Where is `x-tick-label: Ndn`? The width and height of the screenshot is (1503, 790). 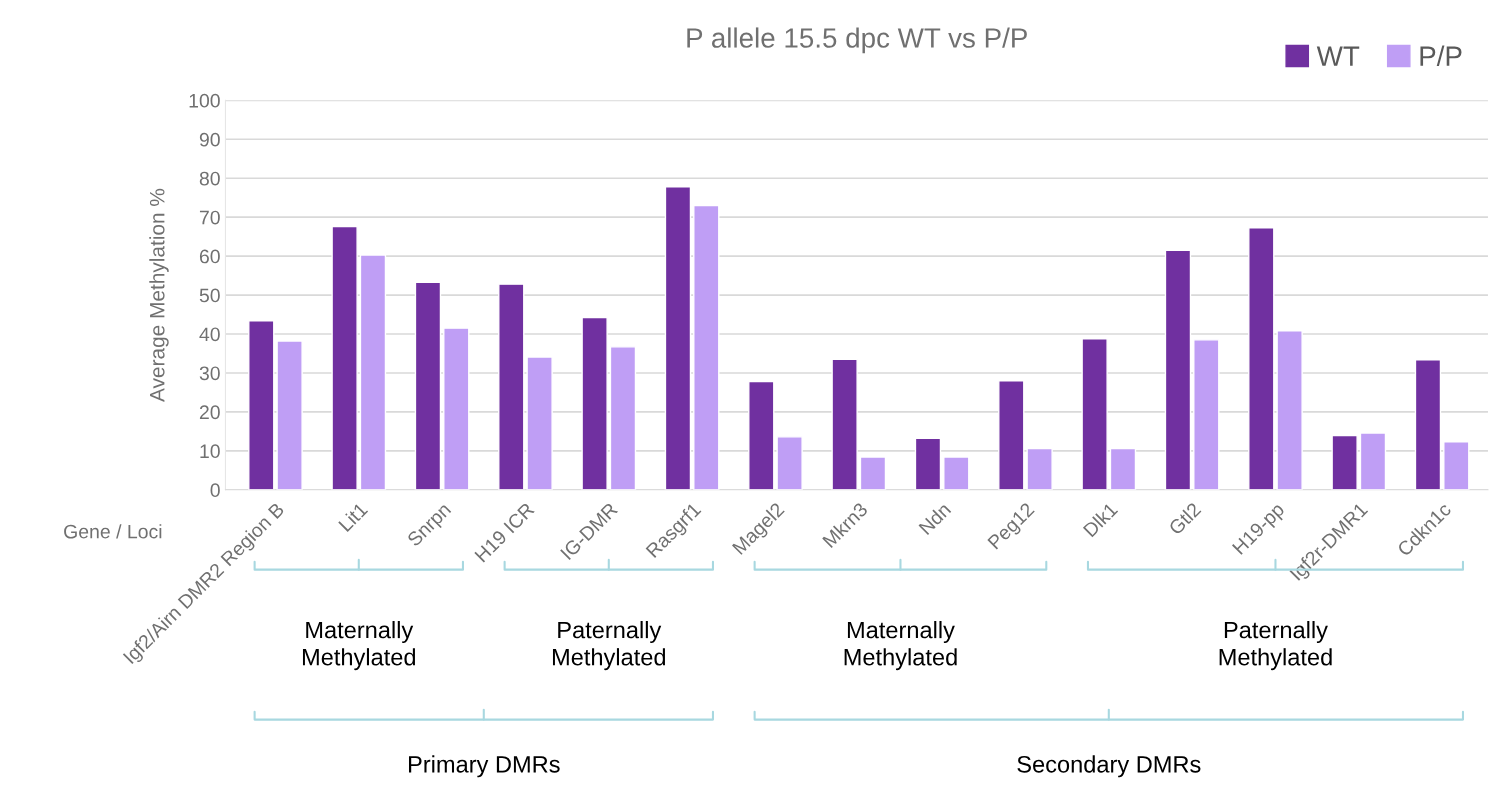
x-tick-label: Ndn is located at coordinates (935, 518).